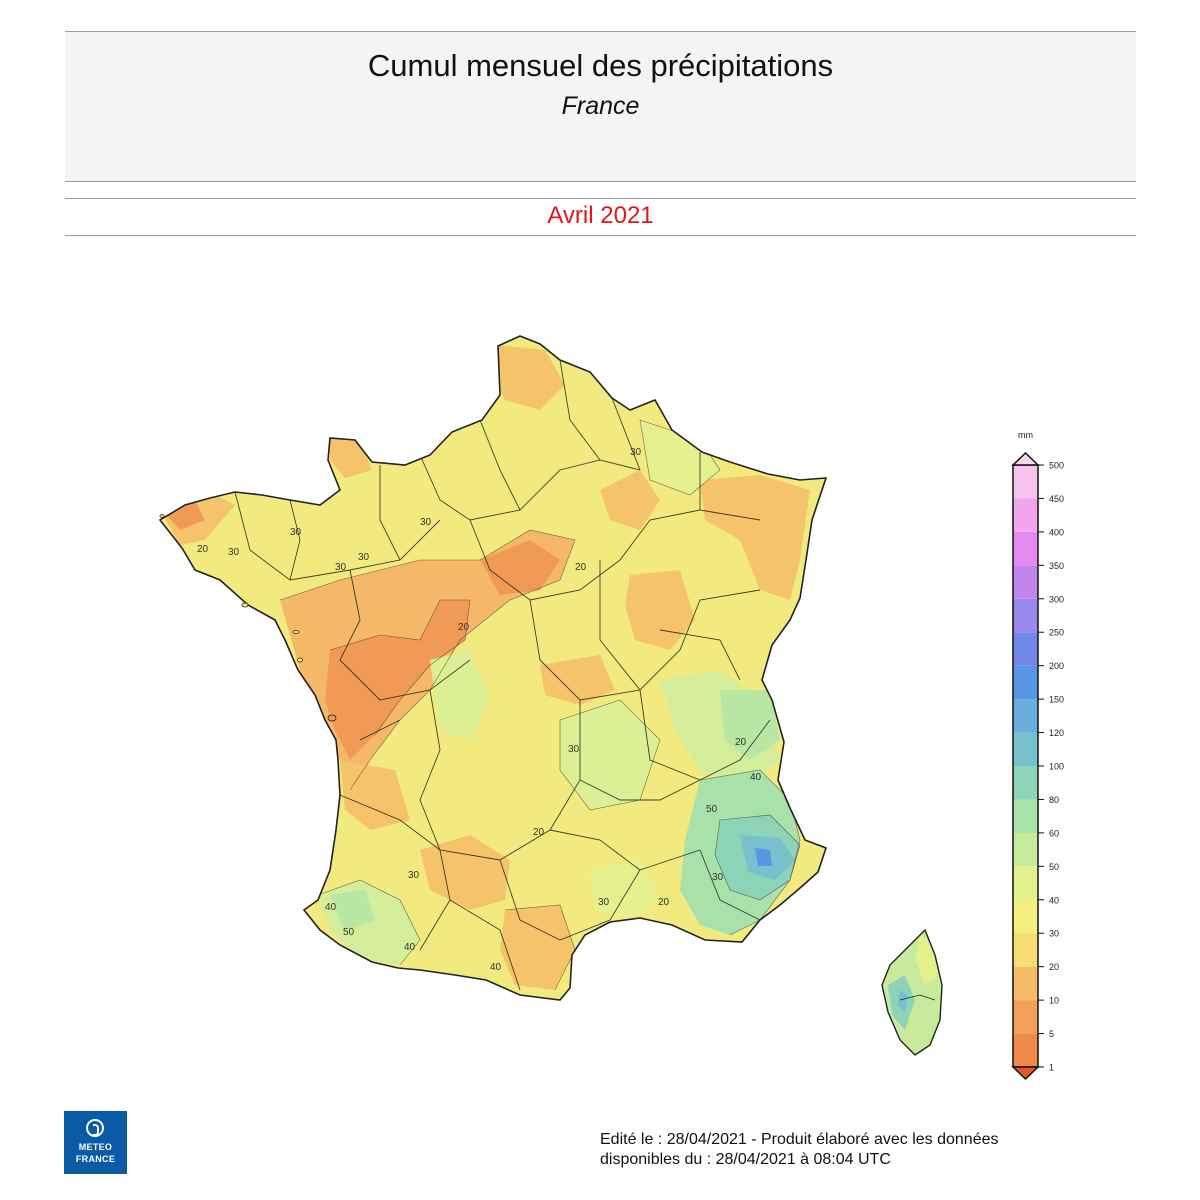 This screenshot has width=1200, height=1200. Describe the element at coordinates (912, 992) in the screenshot. I see `corsica` at that location.